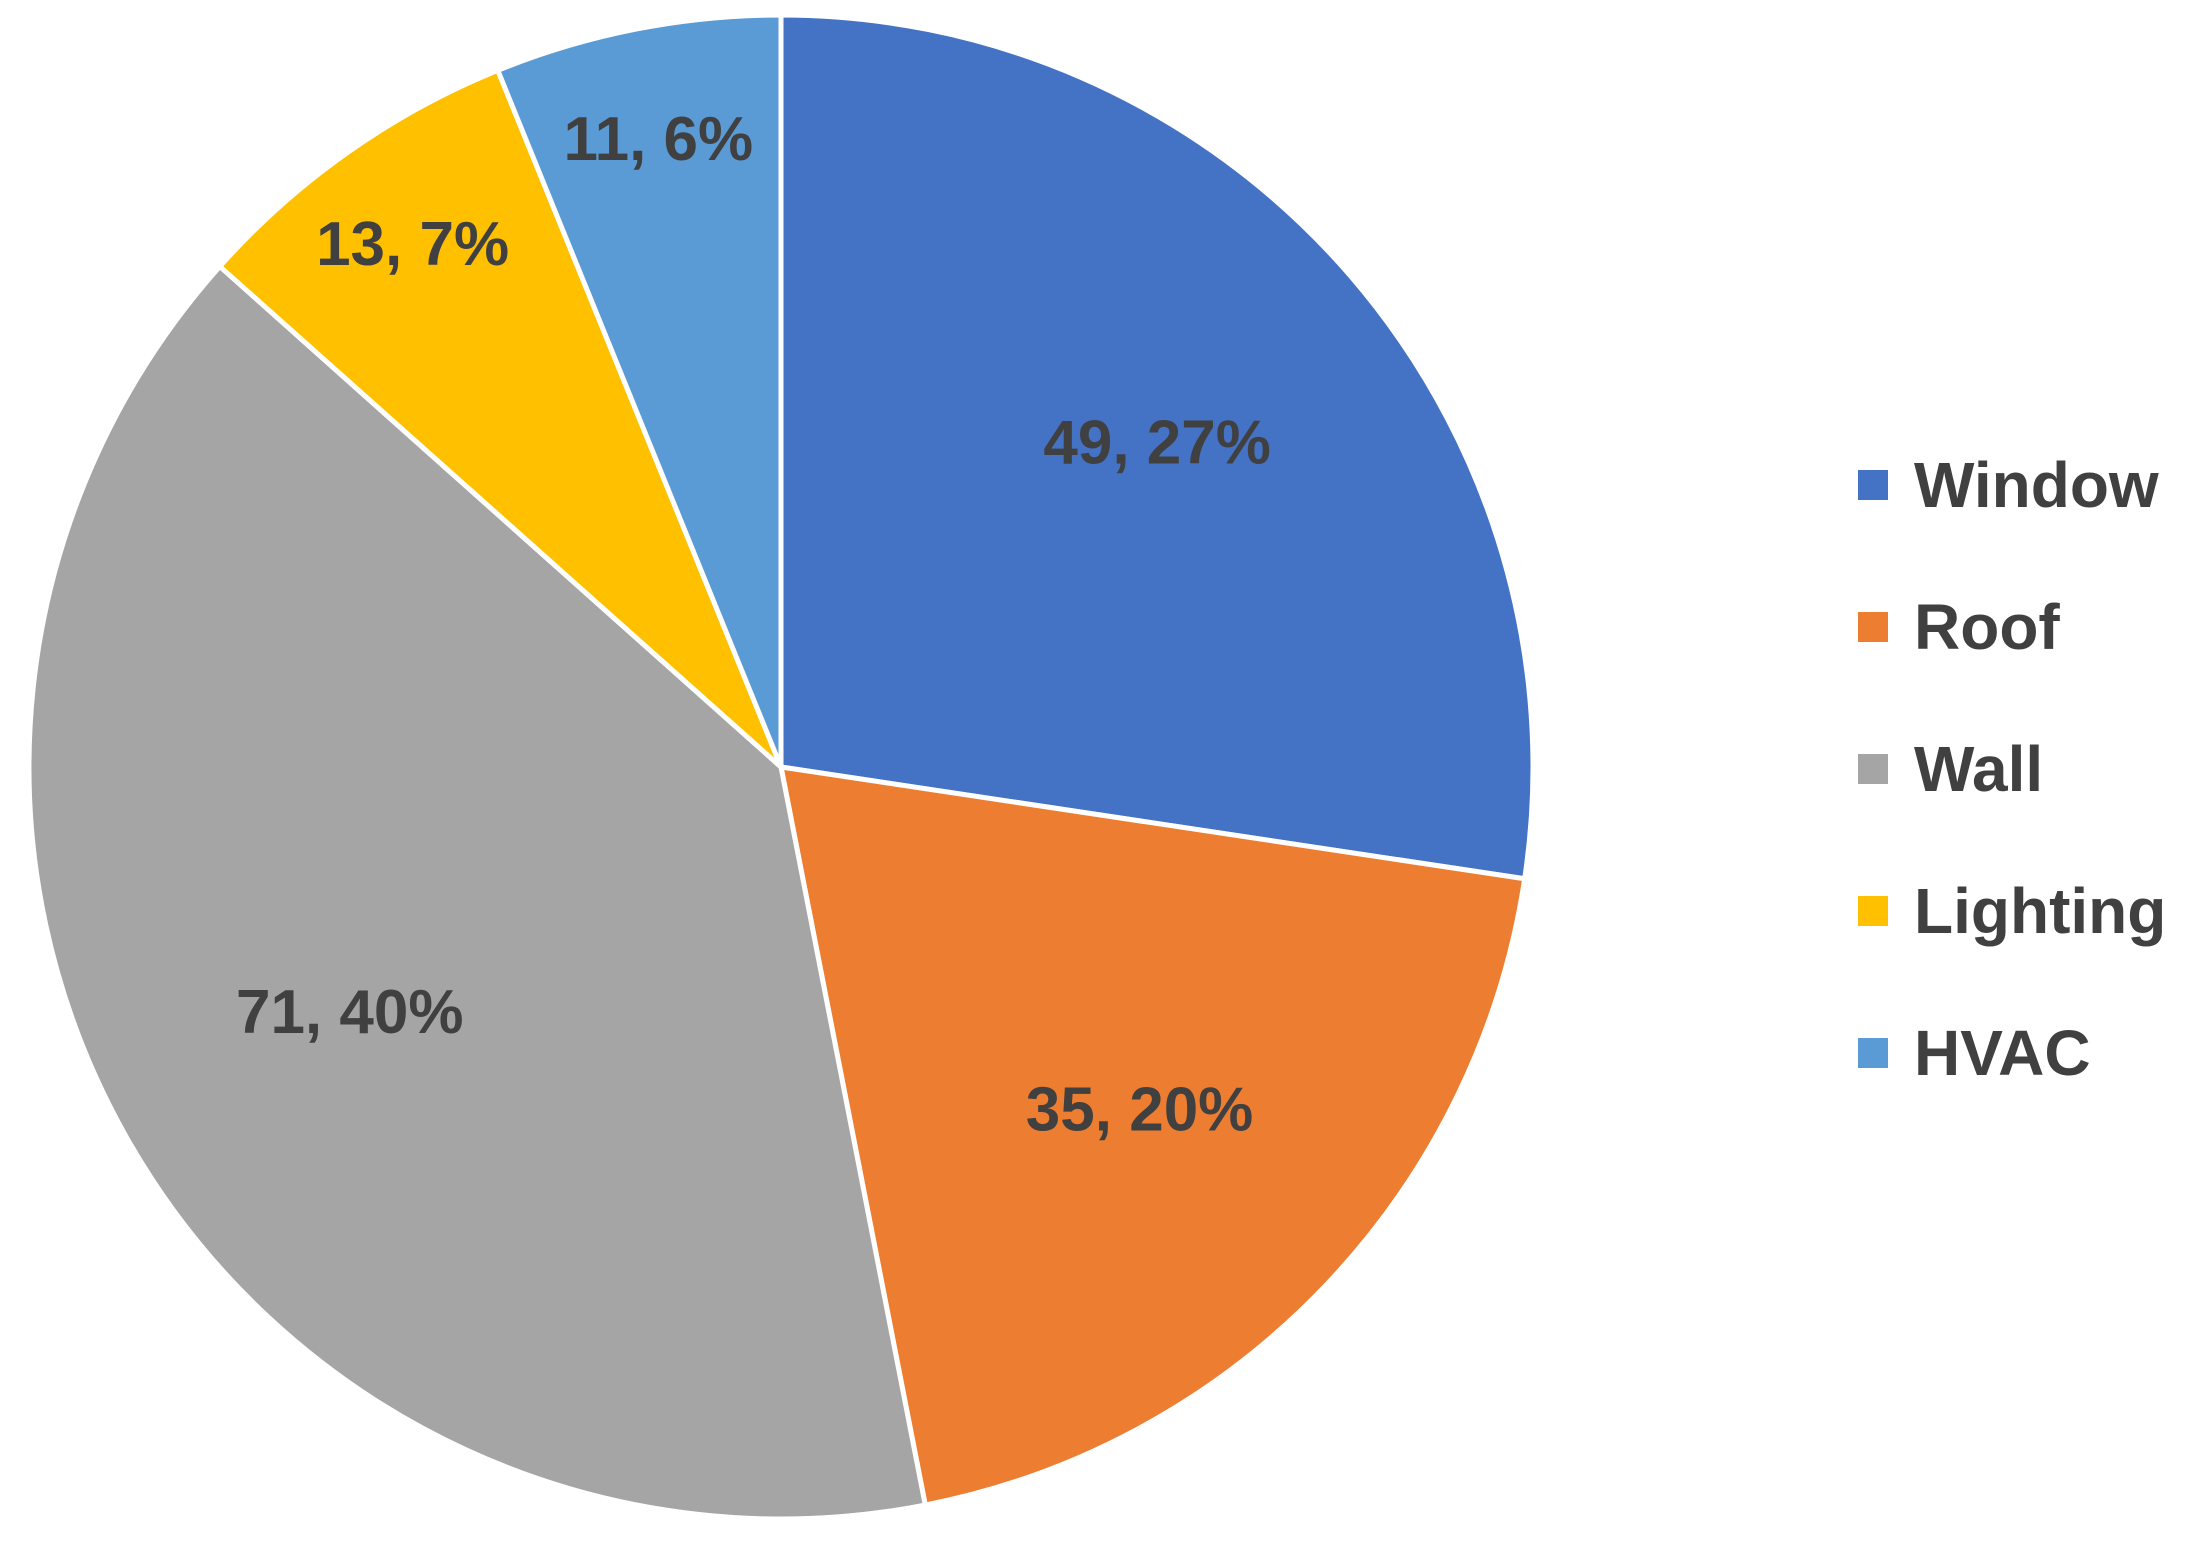  I want to click on legend-label-wall: Wall, so click(1978, 769).